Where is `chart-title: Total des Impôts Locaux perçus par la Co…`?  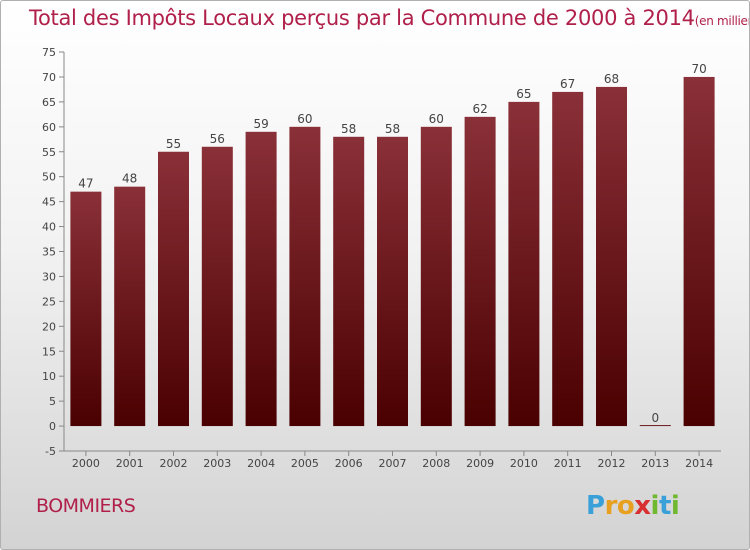
chart-title: Total des Impôts Locaux perçus par la Co… is located at coordinates (389, 18).